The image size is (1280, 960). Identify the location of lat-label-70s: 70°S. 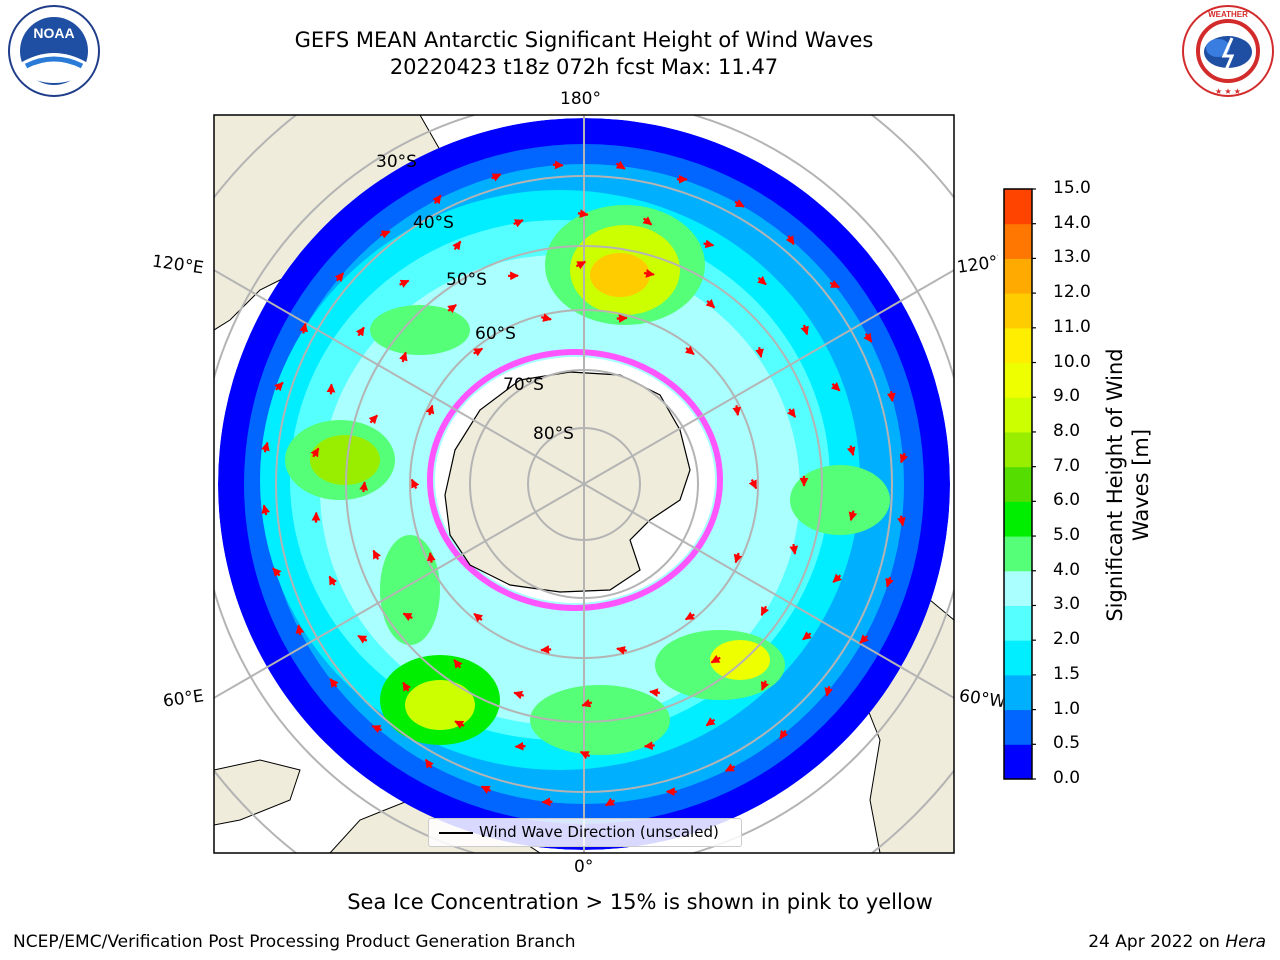
(523, 385).